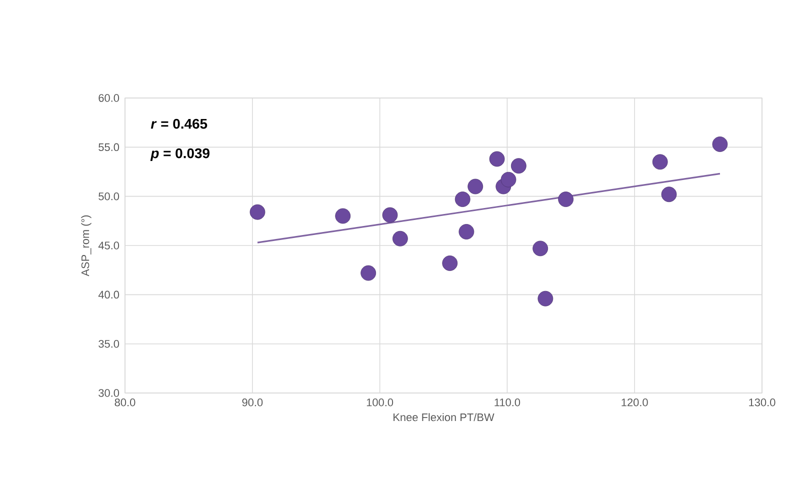 The width and height of the screenshot is (797, 482). What do you see at coordinates (252, 402) in the screenshot?
I see `x-tick-label: 90.0` at bounding box center [252, 402].